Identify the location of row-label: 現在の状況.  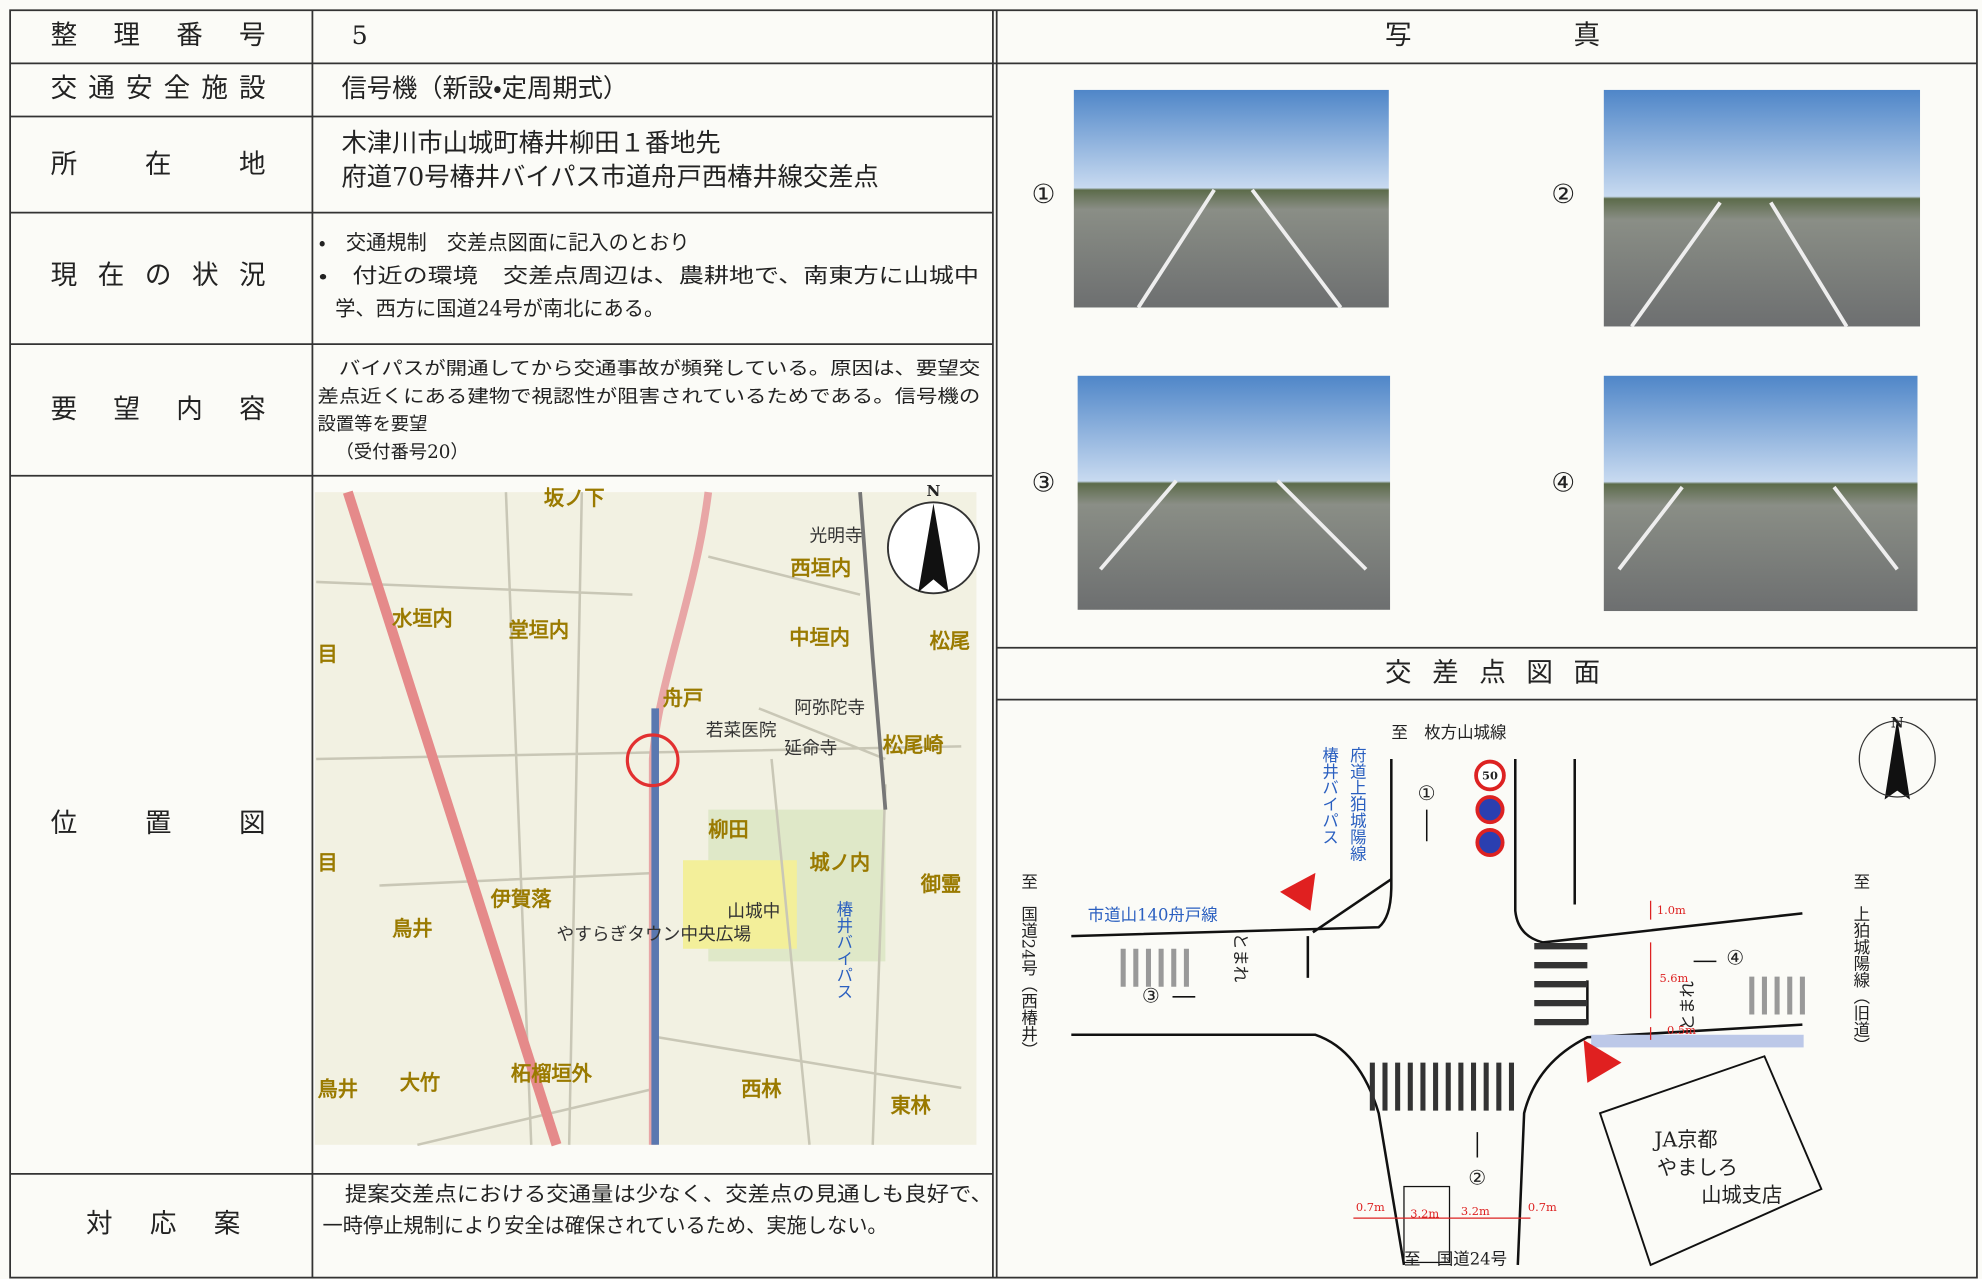
(158, 275).